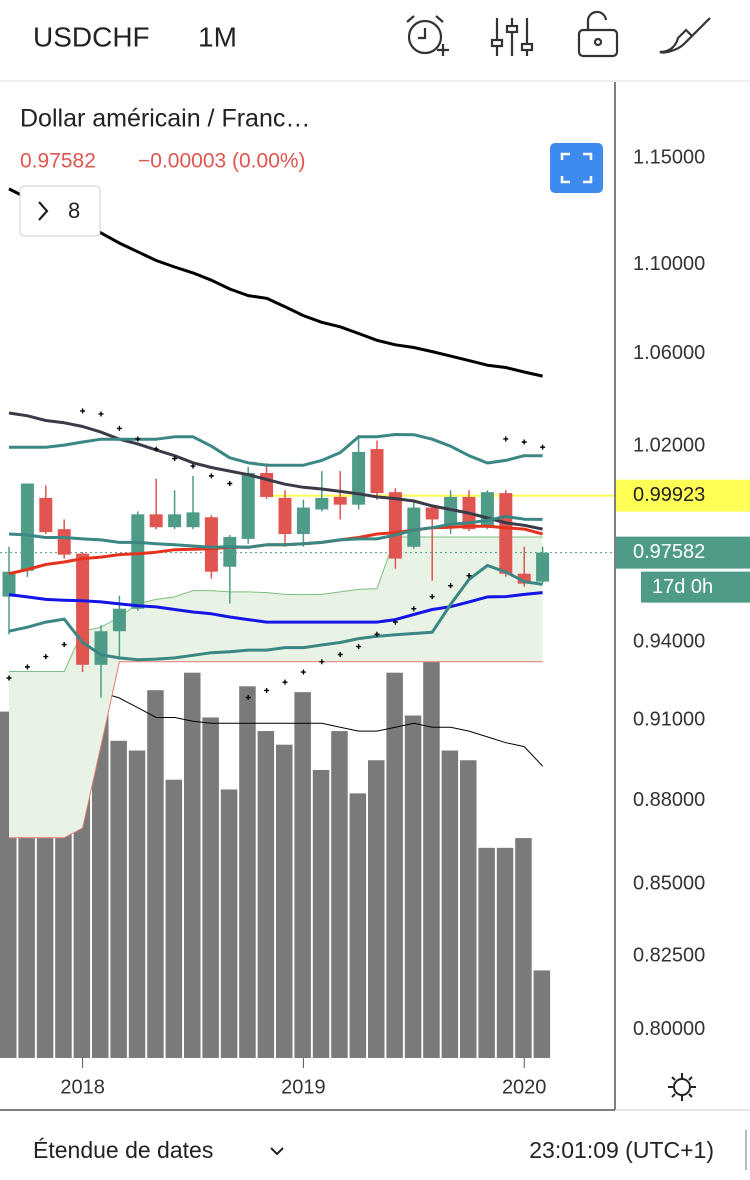  Describe the element at coordinates (303, 1087) in the screenshot. I see `x-tick-label: 2019` at that location.